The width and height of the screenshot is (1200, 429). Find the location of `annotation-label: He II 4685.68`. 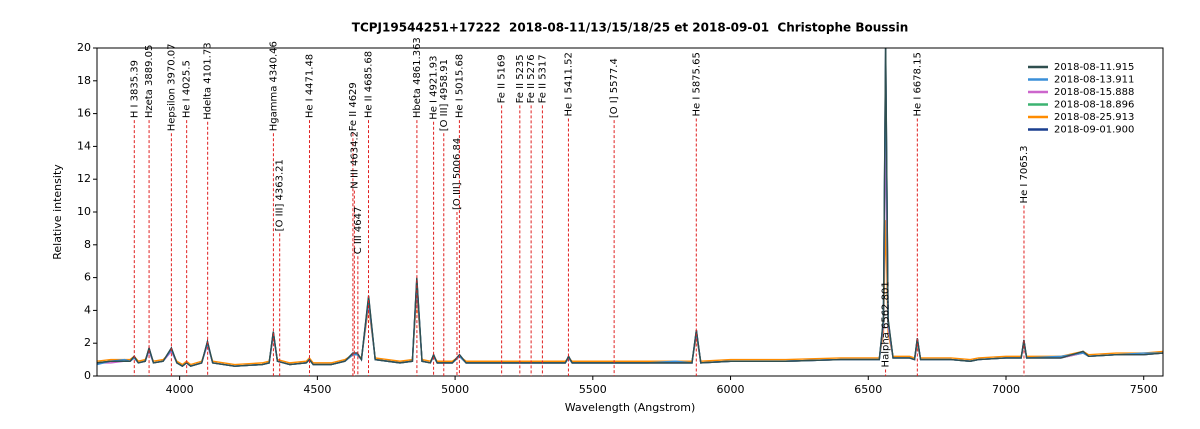

annotation-label: He II 4685.68 is located at coordinates (369, 84).